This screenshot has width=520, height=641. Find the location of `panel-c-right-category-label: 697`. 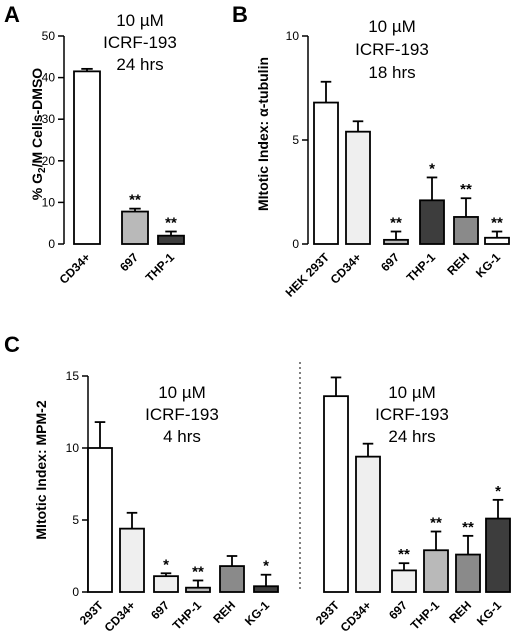

panel-c-right-category-label: 697 is located at coordinates (398, 610).